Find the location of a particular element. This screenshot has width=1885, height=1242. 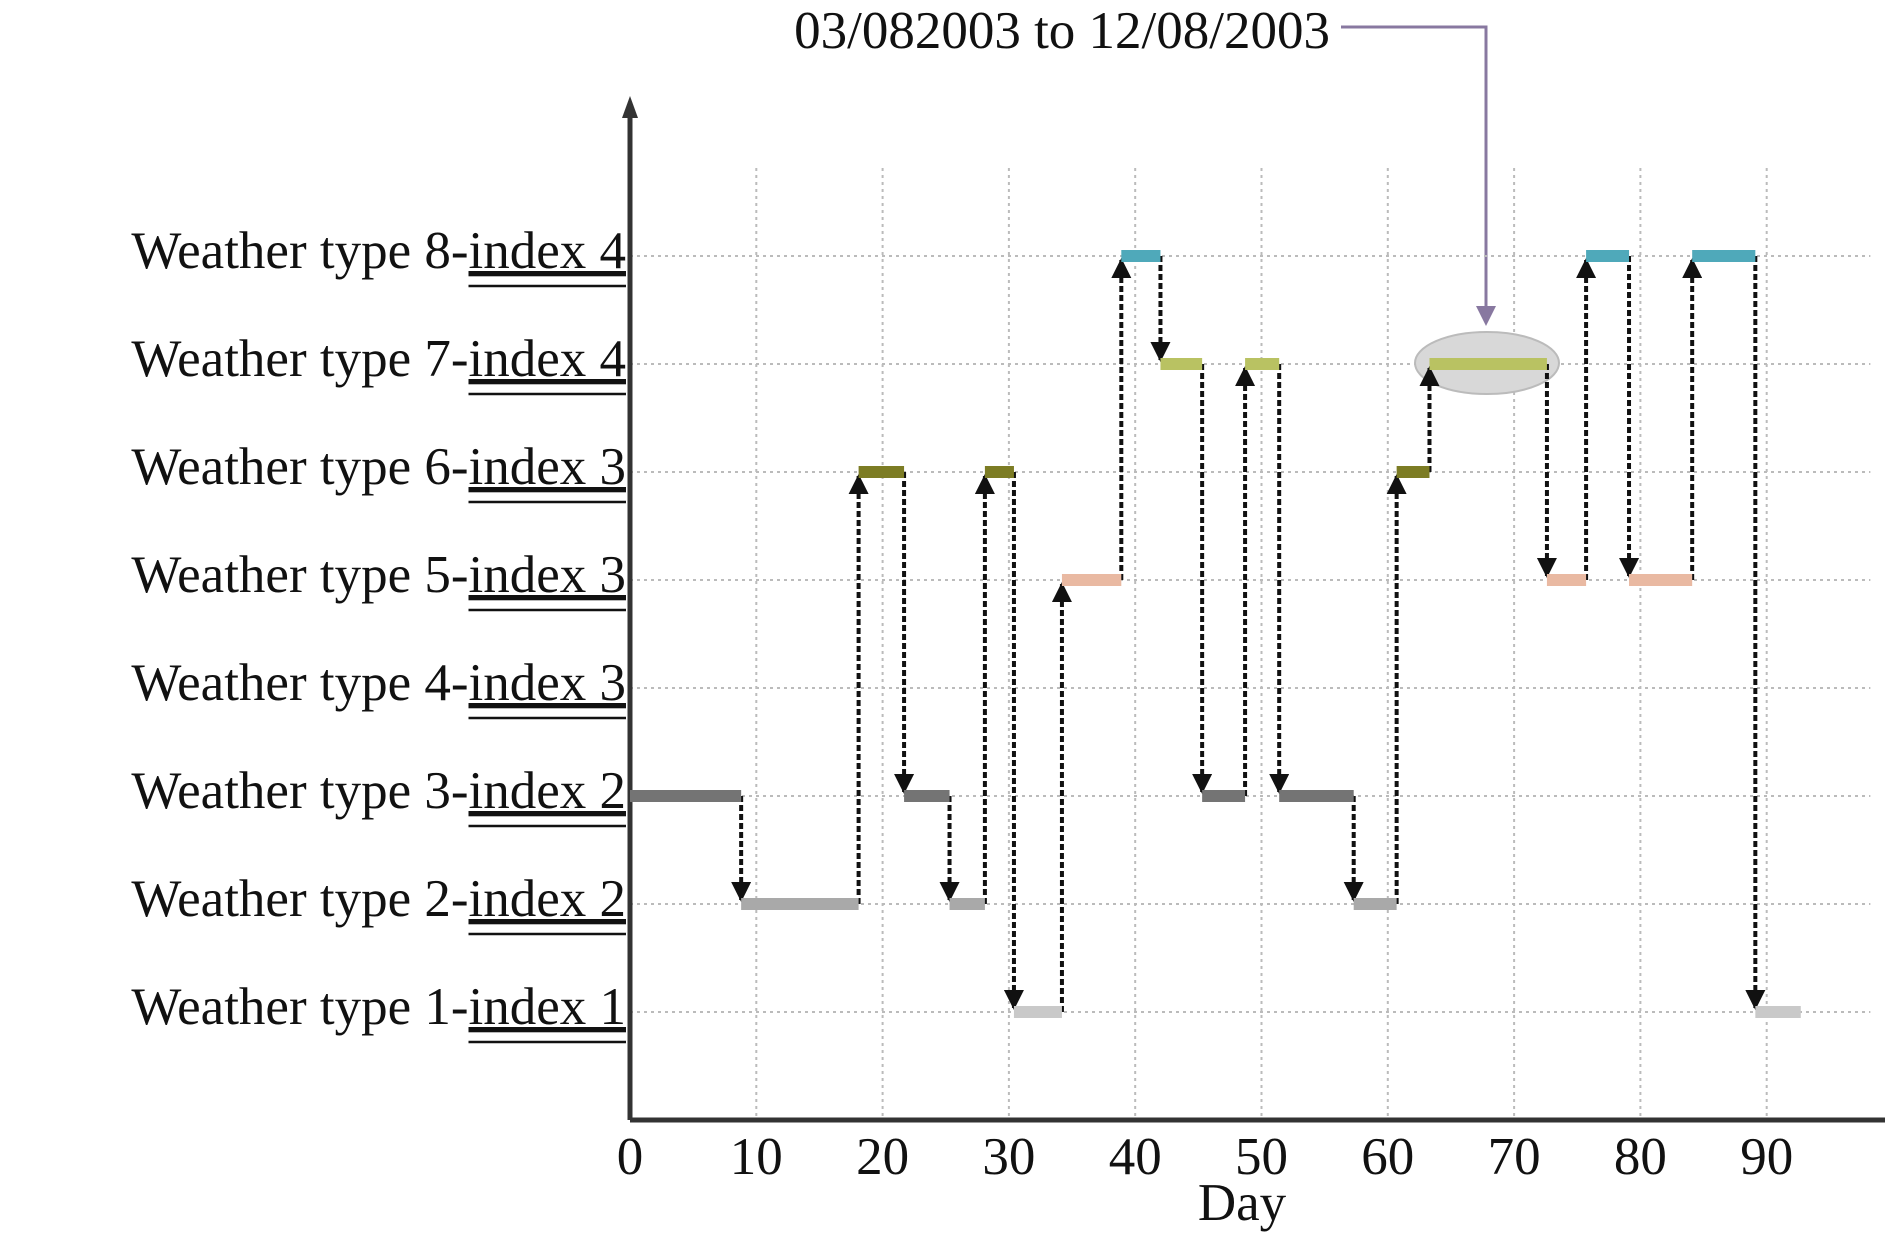

annotation-arrowhead is located at coordinates (1486, 316).